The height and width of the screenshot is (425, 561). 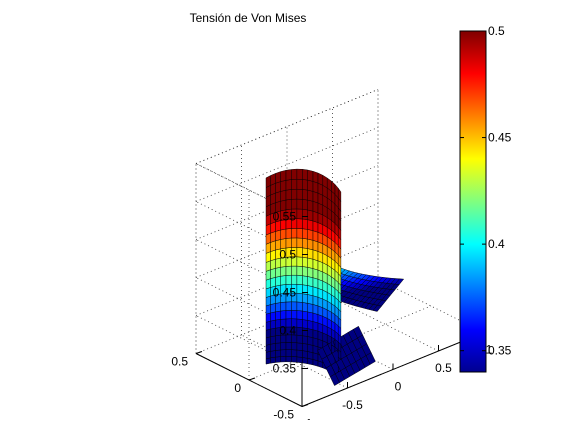 I want to click on x-tick-label: 0.5, so click(x=443, y=368).